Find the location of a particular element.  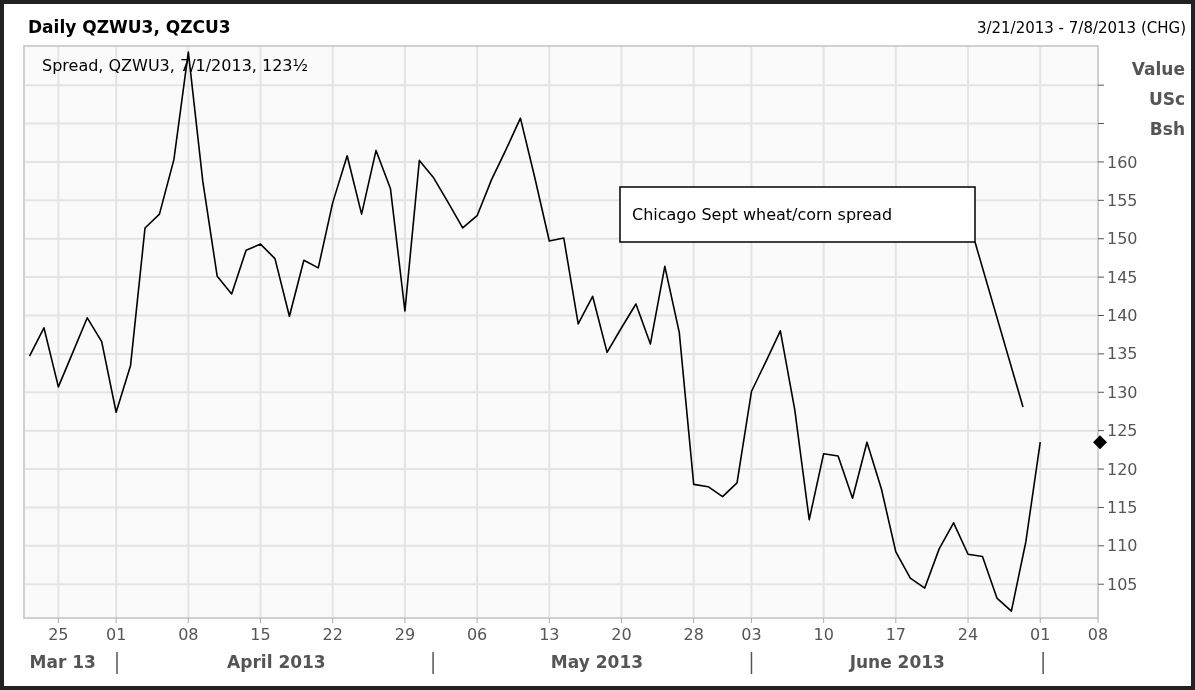

y-tick-label: 145 is located at coordinates (1122, 277).